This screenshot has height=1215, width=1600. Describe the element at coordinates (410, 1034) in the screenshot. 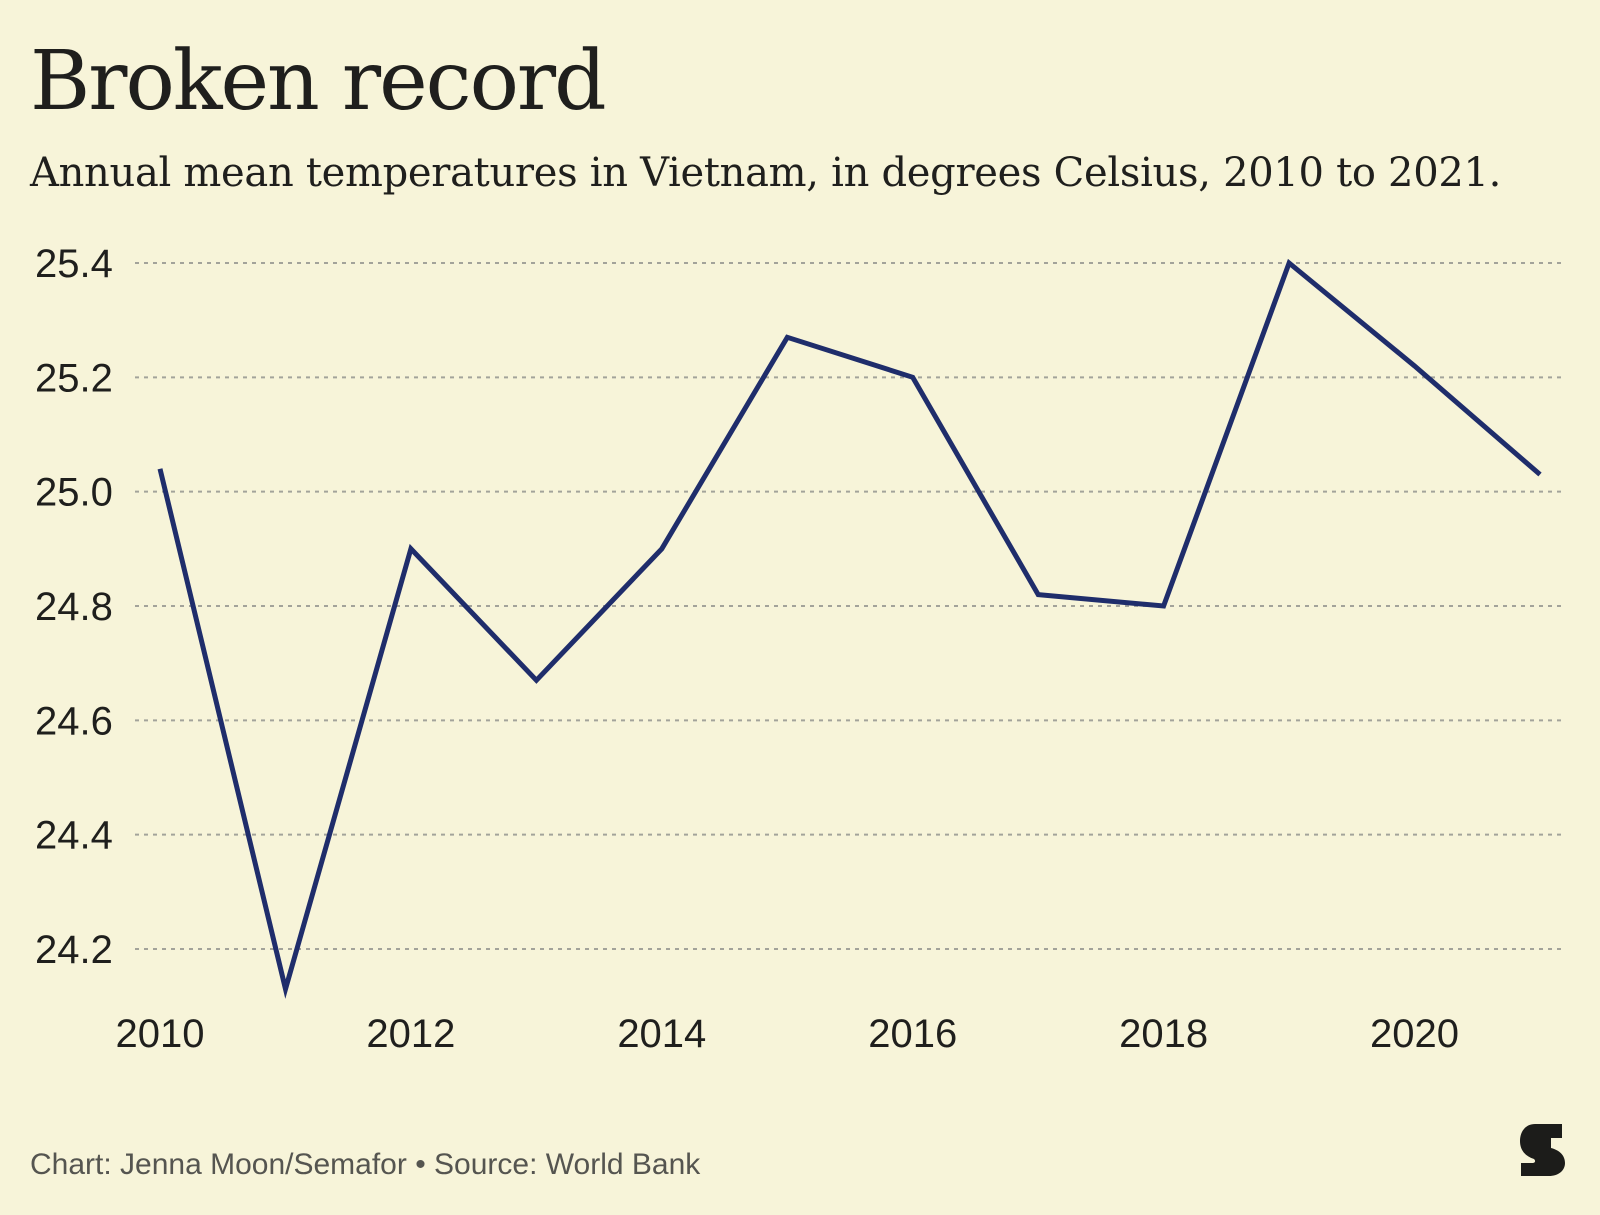

I see `x-tick-label: 2012` at that location.